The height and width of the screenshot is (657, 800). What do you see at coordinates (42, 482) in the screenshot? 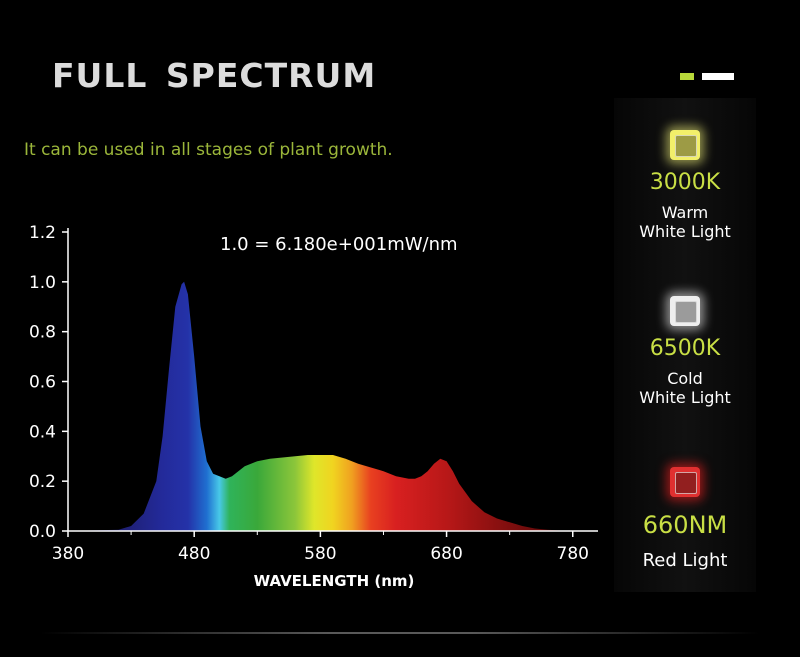
I see `y-tick-label: 0.2` at bounding box center [42, 482].